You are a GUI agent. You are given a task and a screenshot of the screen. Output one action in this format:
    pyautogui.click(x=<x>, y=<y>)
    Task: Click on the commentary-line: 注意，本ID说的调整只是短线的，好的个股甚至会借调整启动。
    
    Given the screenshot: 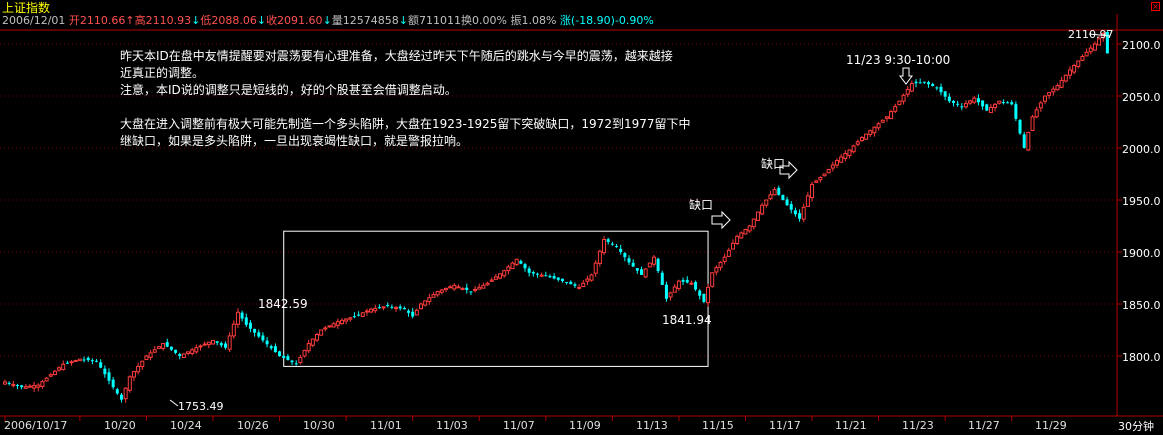 What is the action you would take?
    pyautogui.click(x=288, y=90)
    